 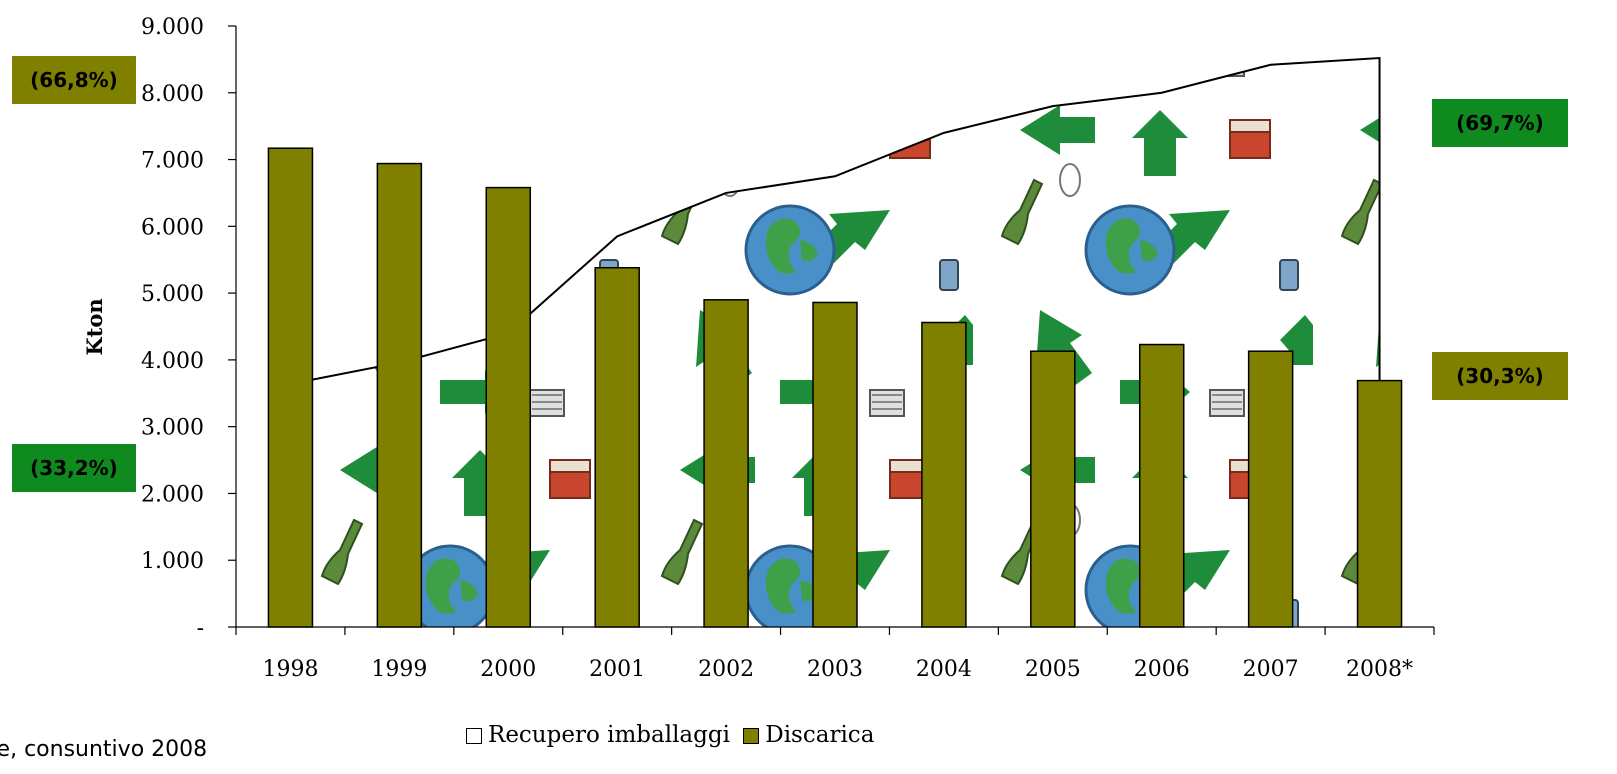 What do you see at coordinates (172, 27) in the screenshot?
I see `y-tick-label: 9.000` at bounding box center [172, 27].